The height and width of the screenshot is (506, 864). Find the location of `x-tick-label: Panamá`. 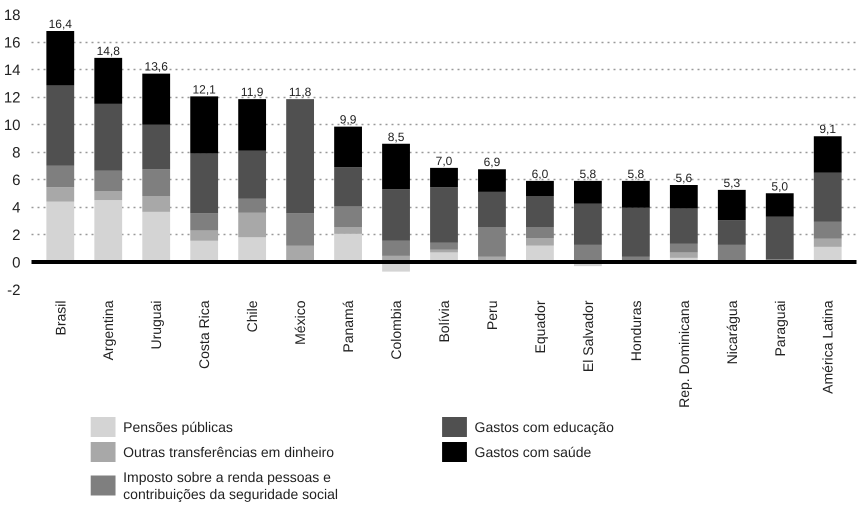

x-tick-label: Panamá is located at coordinates (348, 326).